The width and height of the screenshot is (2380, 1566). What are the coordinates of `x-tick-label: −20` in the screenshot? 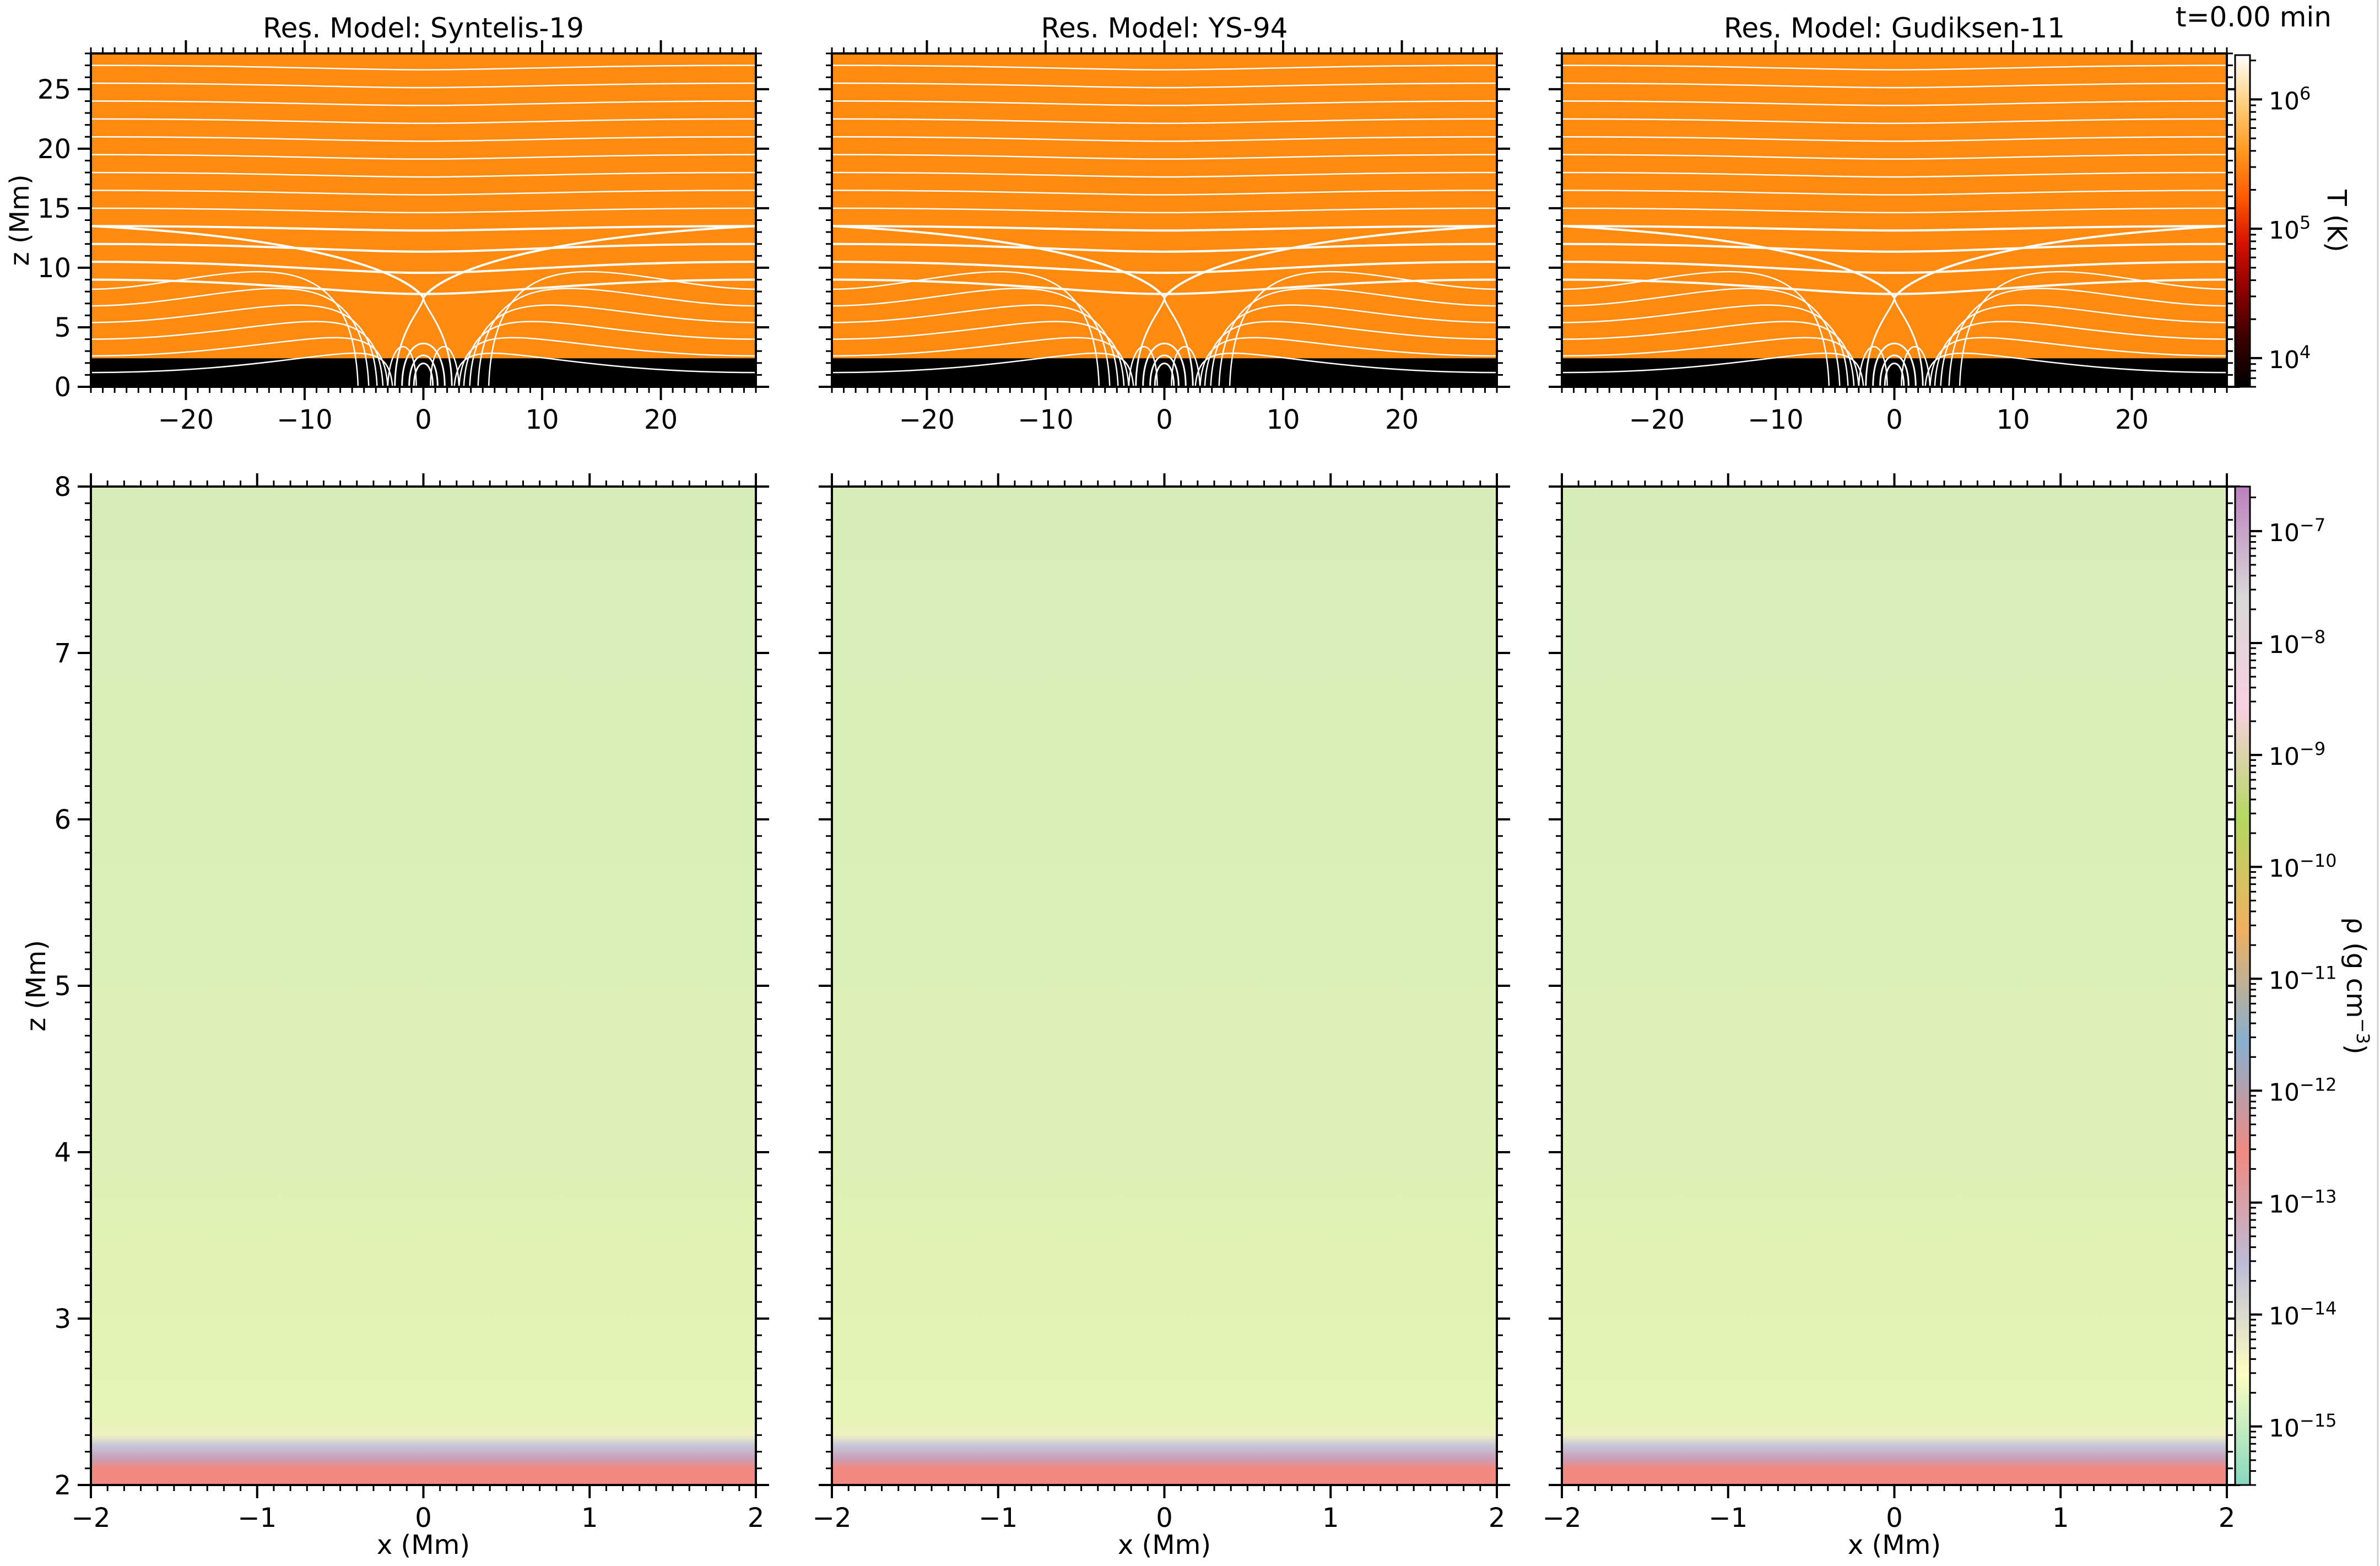 It's located at (1657, 419).